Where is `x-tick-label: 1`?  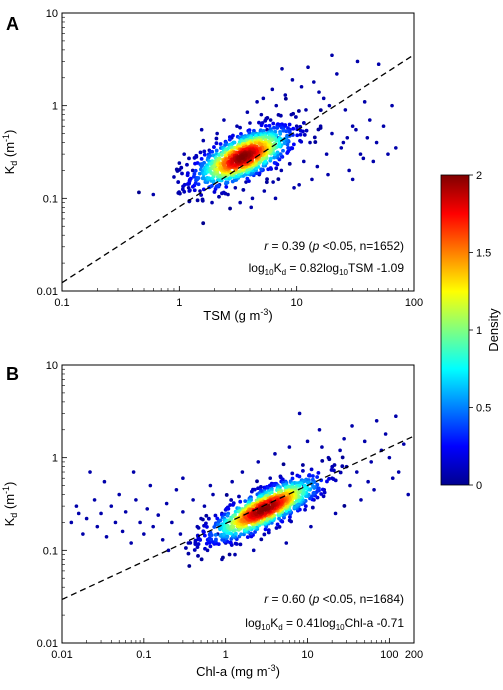 x-tick-label: 1 is located at coordinates (179, 303).